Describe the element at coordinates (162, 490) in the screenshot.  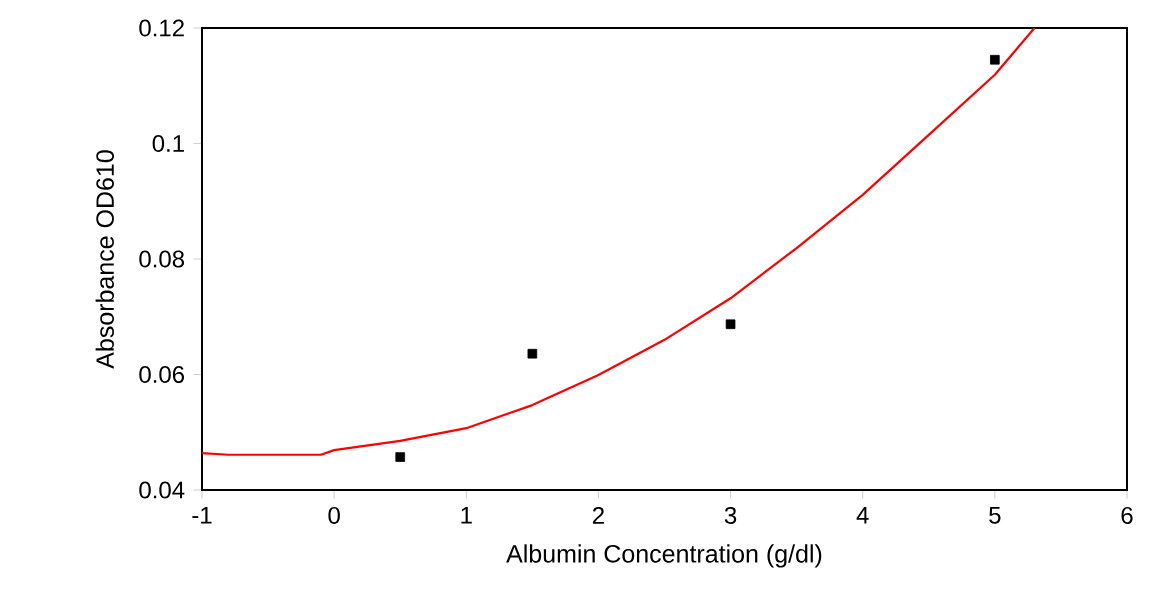
I see `y-tick-label: 0.04` at that location.